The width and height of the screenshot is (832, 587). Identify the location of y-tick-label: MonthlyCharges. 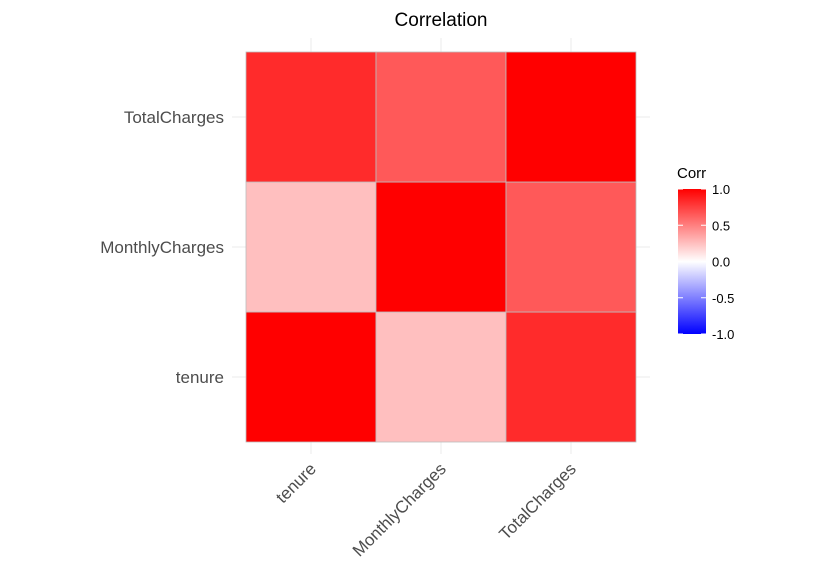
(162, 247).